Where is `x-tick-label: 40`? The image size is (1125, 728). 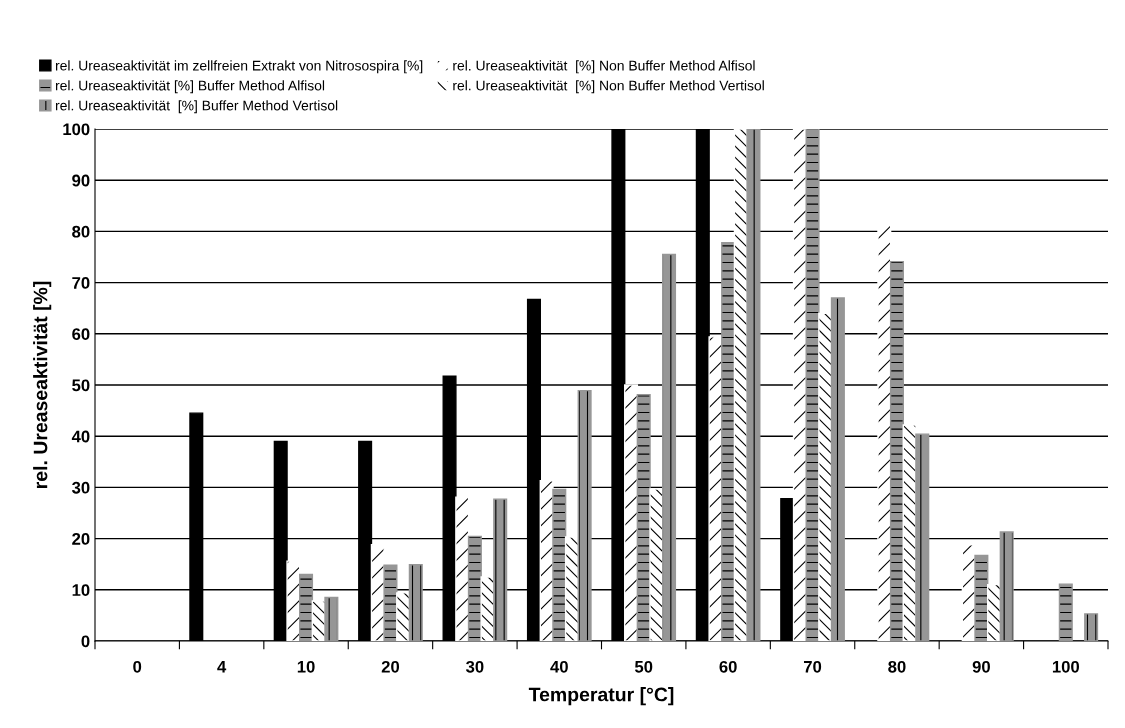 x-tick-label: 40 is located at coordinates (559, 666).